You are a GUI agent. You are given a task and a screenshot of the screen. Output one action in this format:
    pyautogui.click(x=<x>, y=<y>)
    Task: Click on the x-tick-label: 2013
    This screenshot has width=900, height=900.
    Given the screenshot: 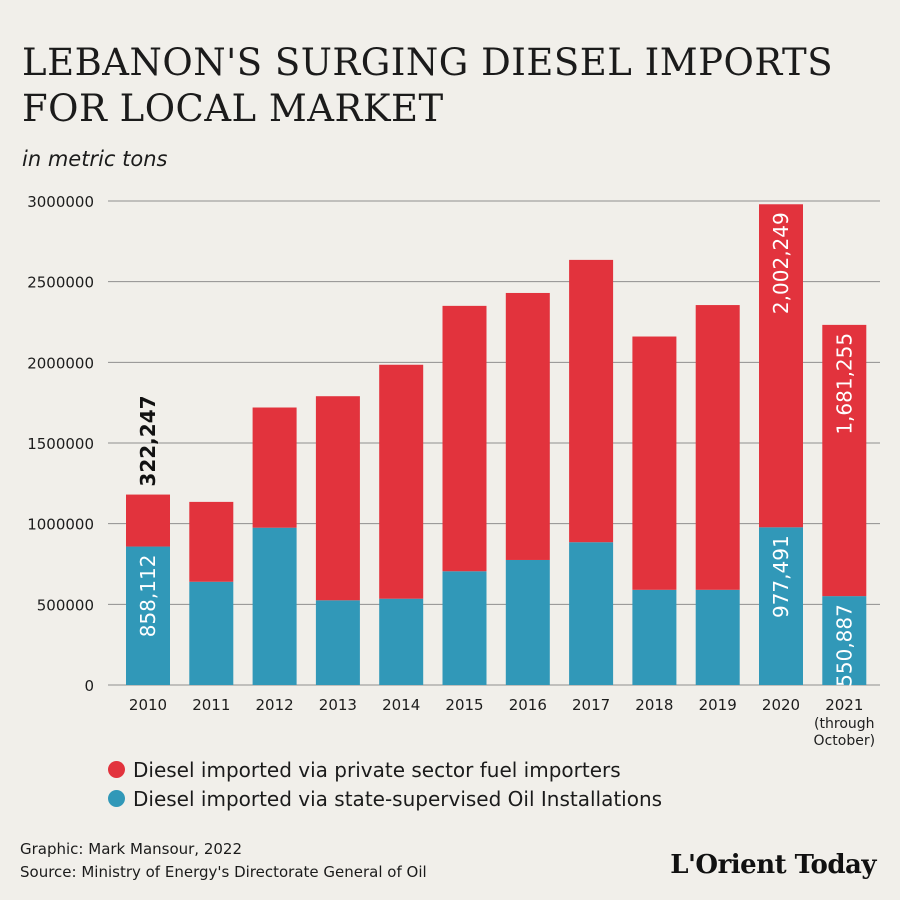 What is the action you would take?
    pyautogui.click(x=338, y=705)
    